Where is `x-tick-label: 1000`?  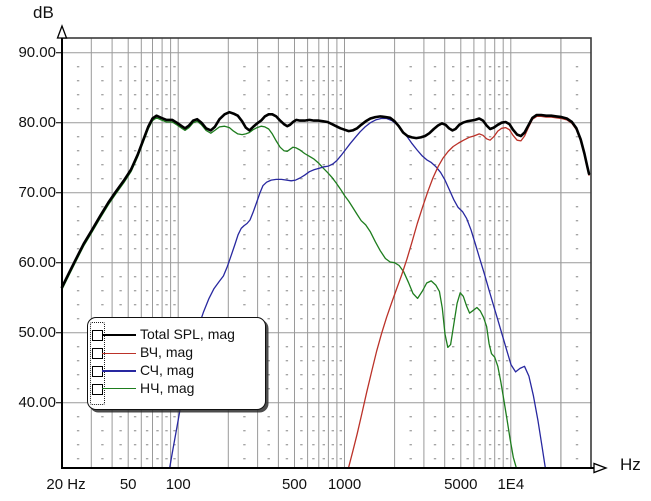 x-tick-label: 1000 is located at coordinates (344, 484).